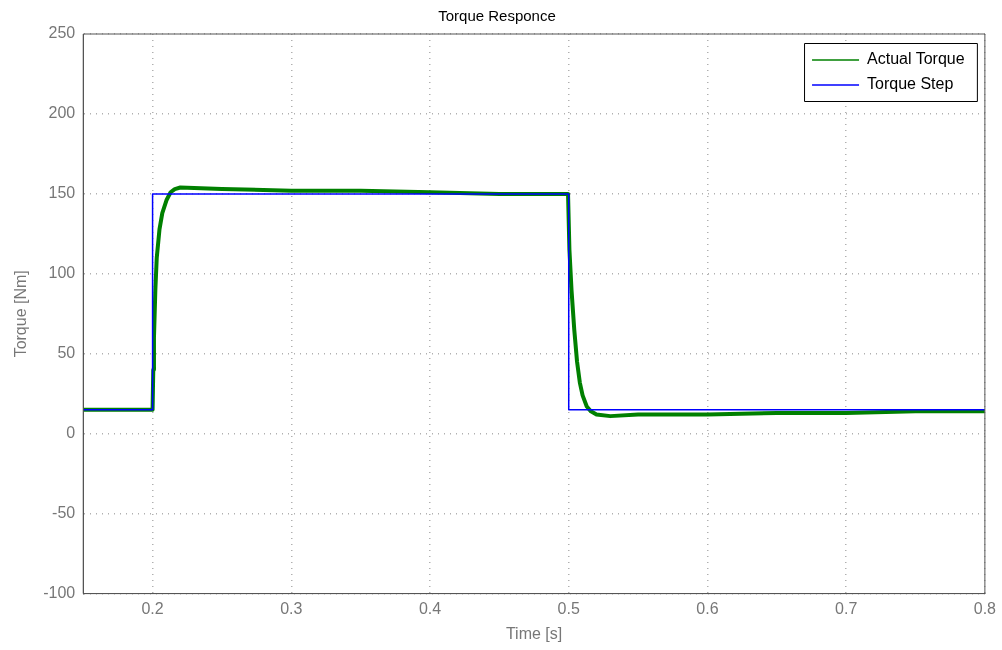 This screenshot has width=1002, height=650. Describe the element at coordinates (62, 193) in the screenshot. I see `y-tick-label: 150` at that location.